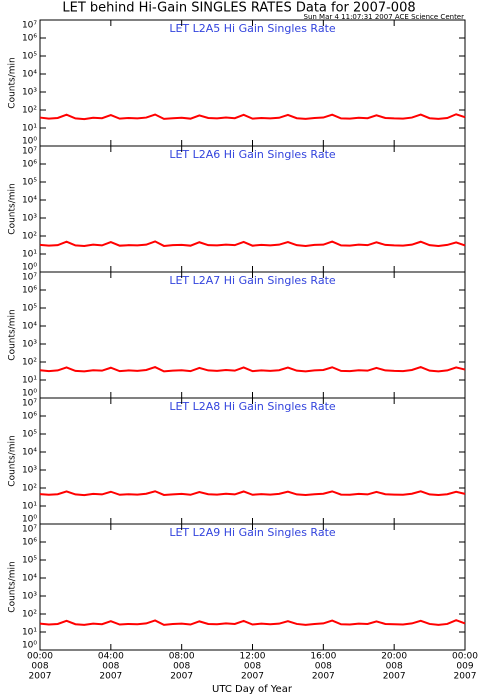 The image size is (478, 696). What do you see at coordinates (111, 657) in the screenshot?
I see `x-tick-label: 04:00` at bounding box center [111, 657].